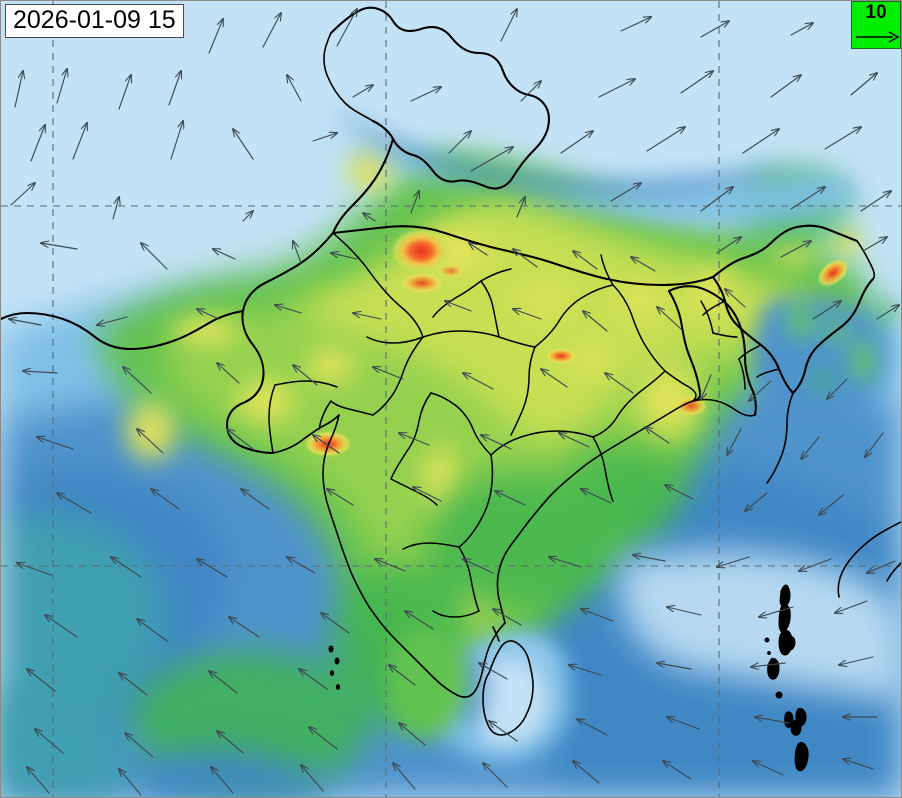 This screenshot has height=798, width=902. I want to click on wind-scale-legend: 10, so click(876, 25).